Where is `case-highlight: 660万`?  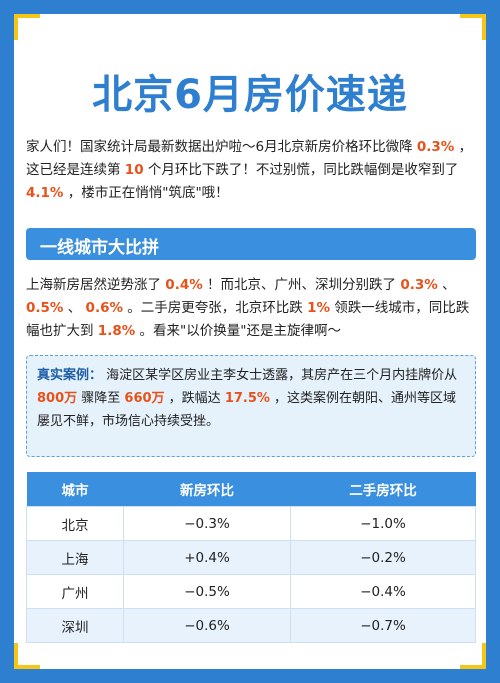
case-highlight: 660万 is located at coordinates (144, 398).